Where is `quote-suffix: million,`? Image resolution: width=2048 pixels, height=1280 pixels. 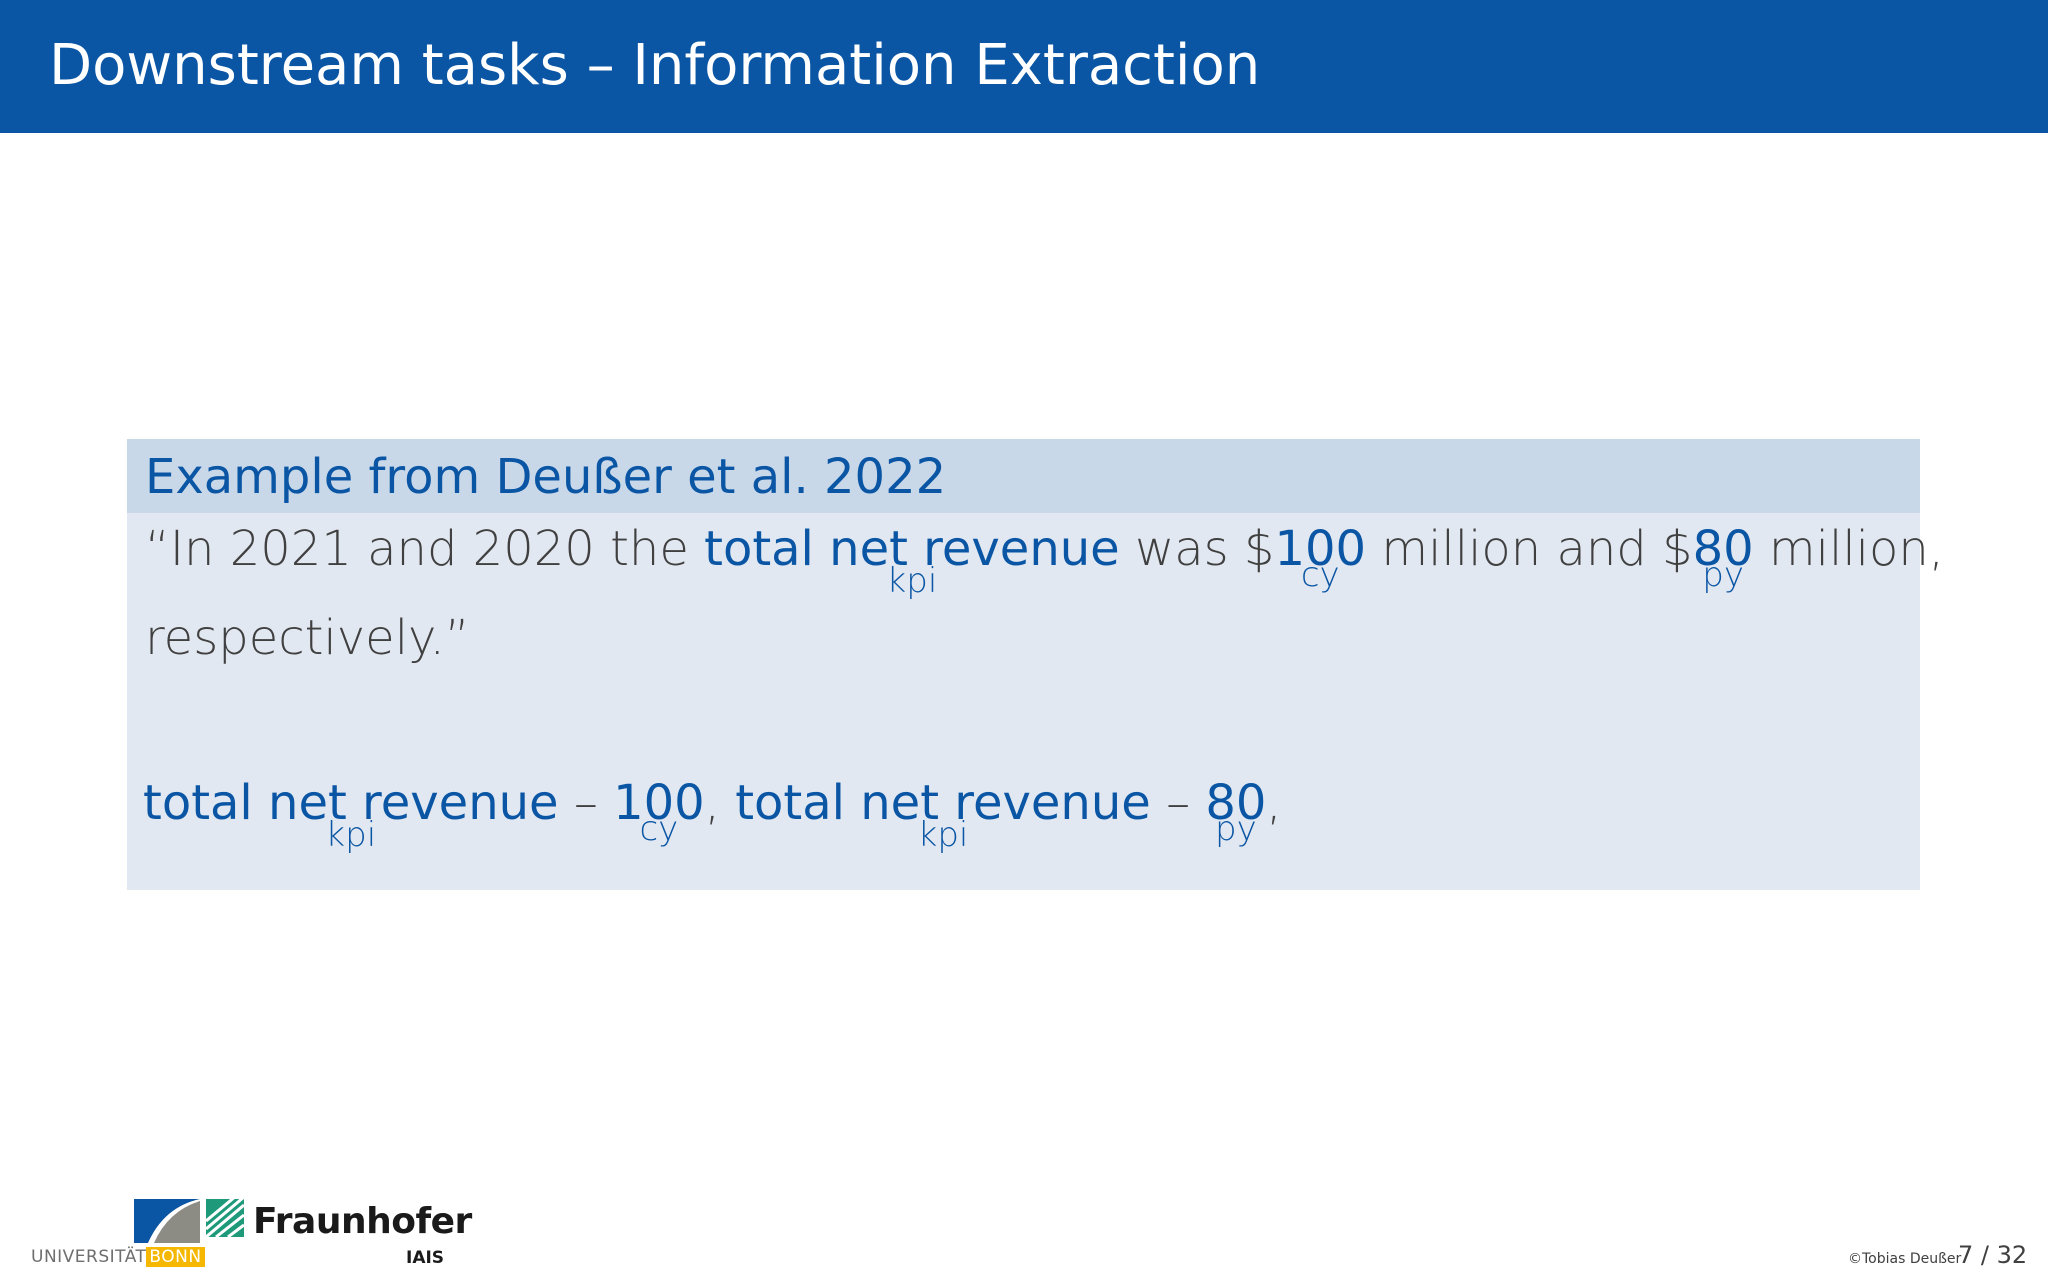 quote-suffix: million, is located at coordinates (1849, 549).